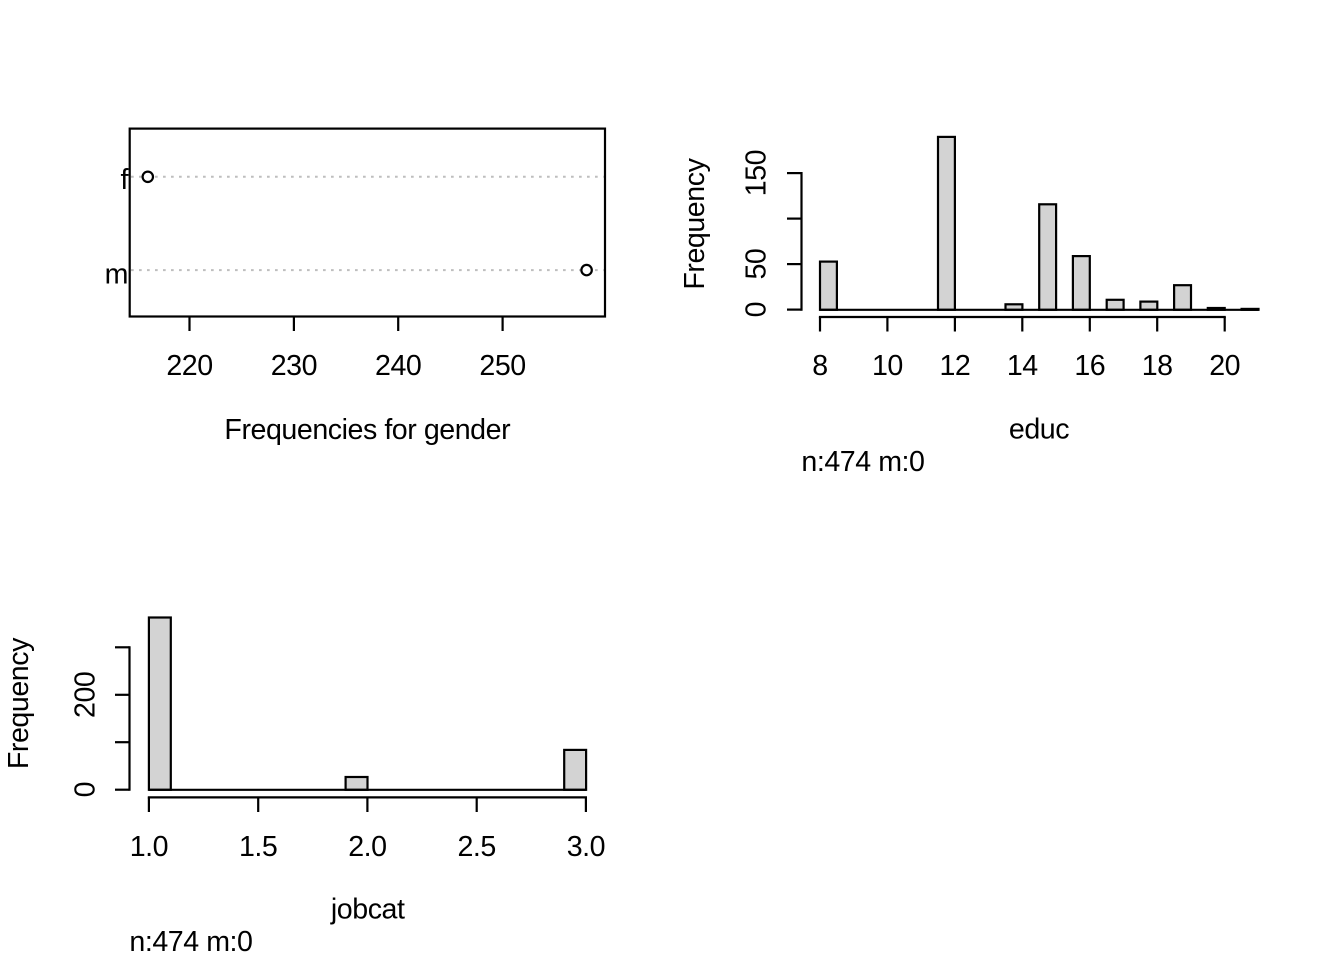 The height and width of the screenshot is (960, 1344). What do you see at coordinates (116, 275) in the screenshot?
I see `svg-text: m` at bounding box center [116, 275].